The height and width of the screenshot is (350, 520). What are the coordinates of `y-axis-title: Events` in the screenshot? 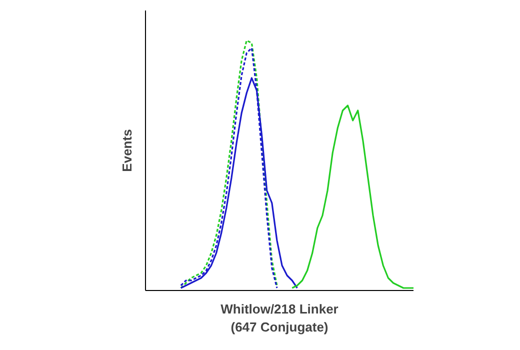 It's located at (127, 150).